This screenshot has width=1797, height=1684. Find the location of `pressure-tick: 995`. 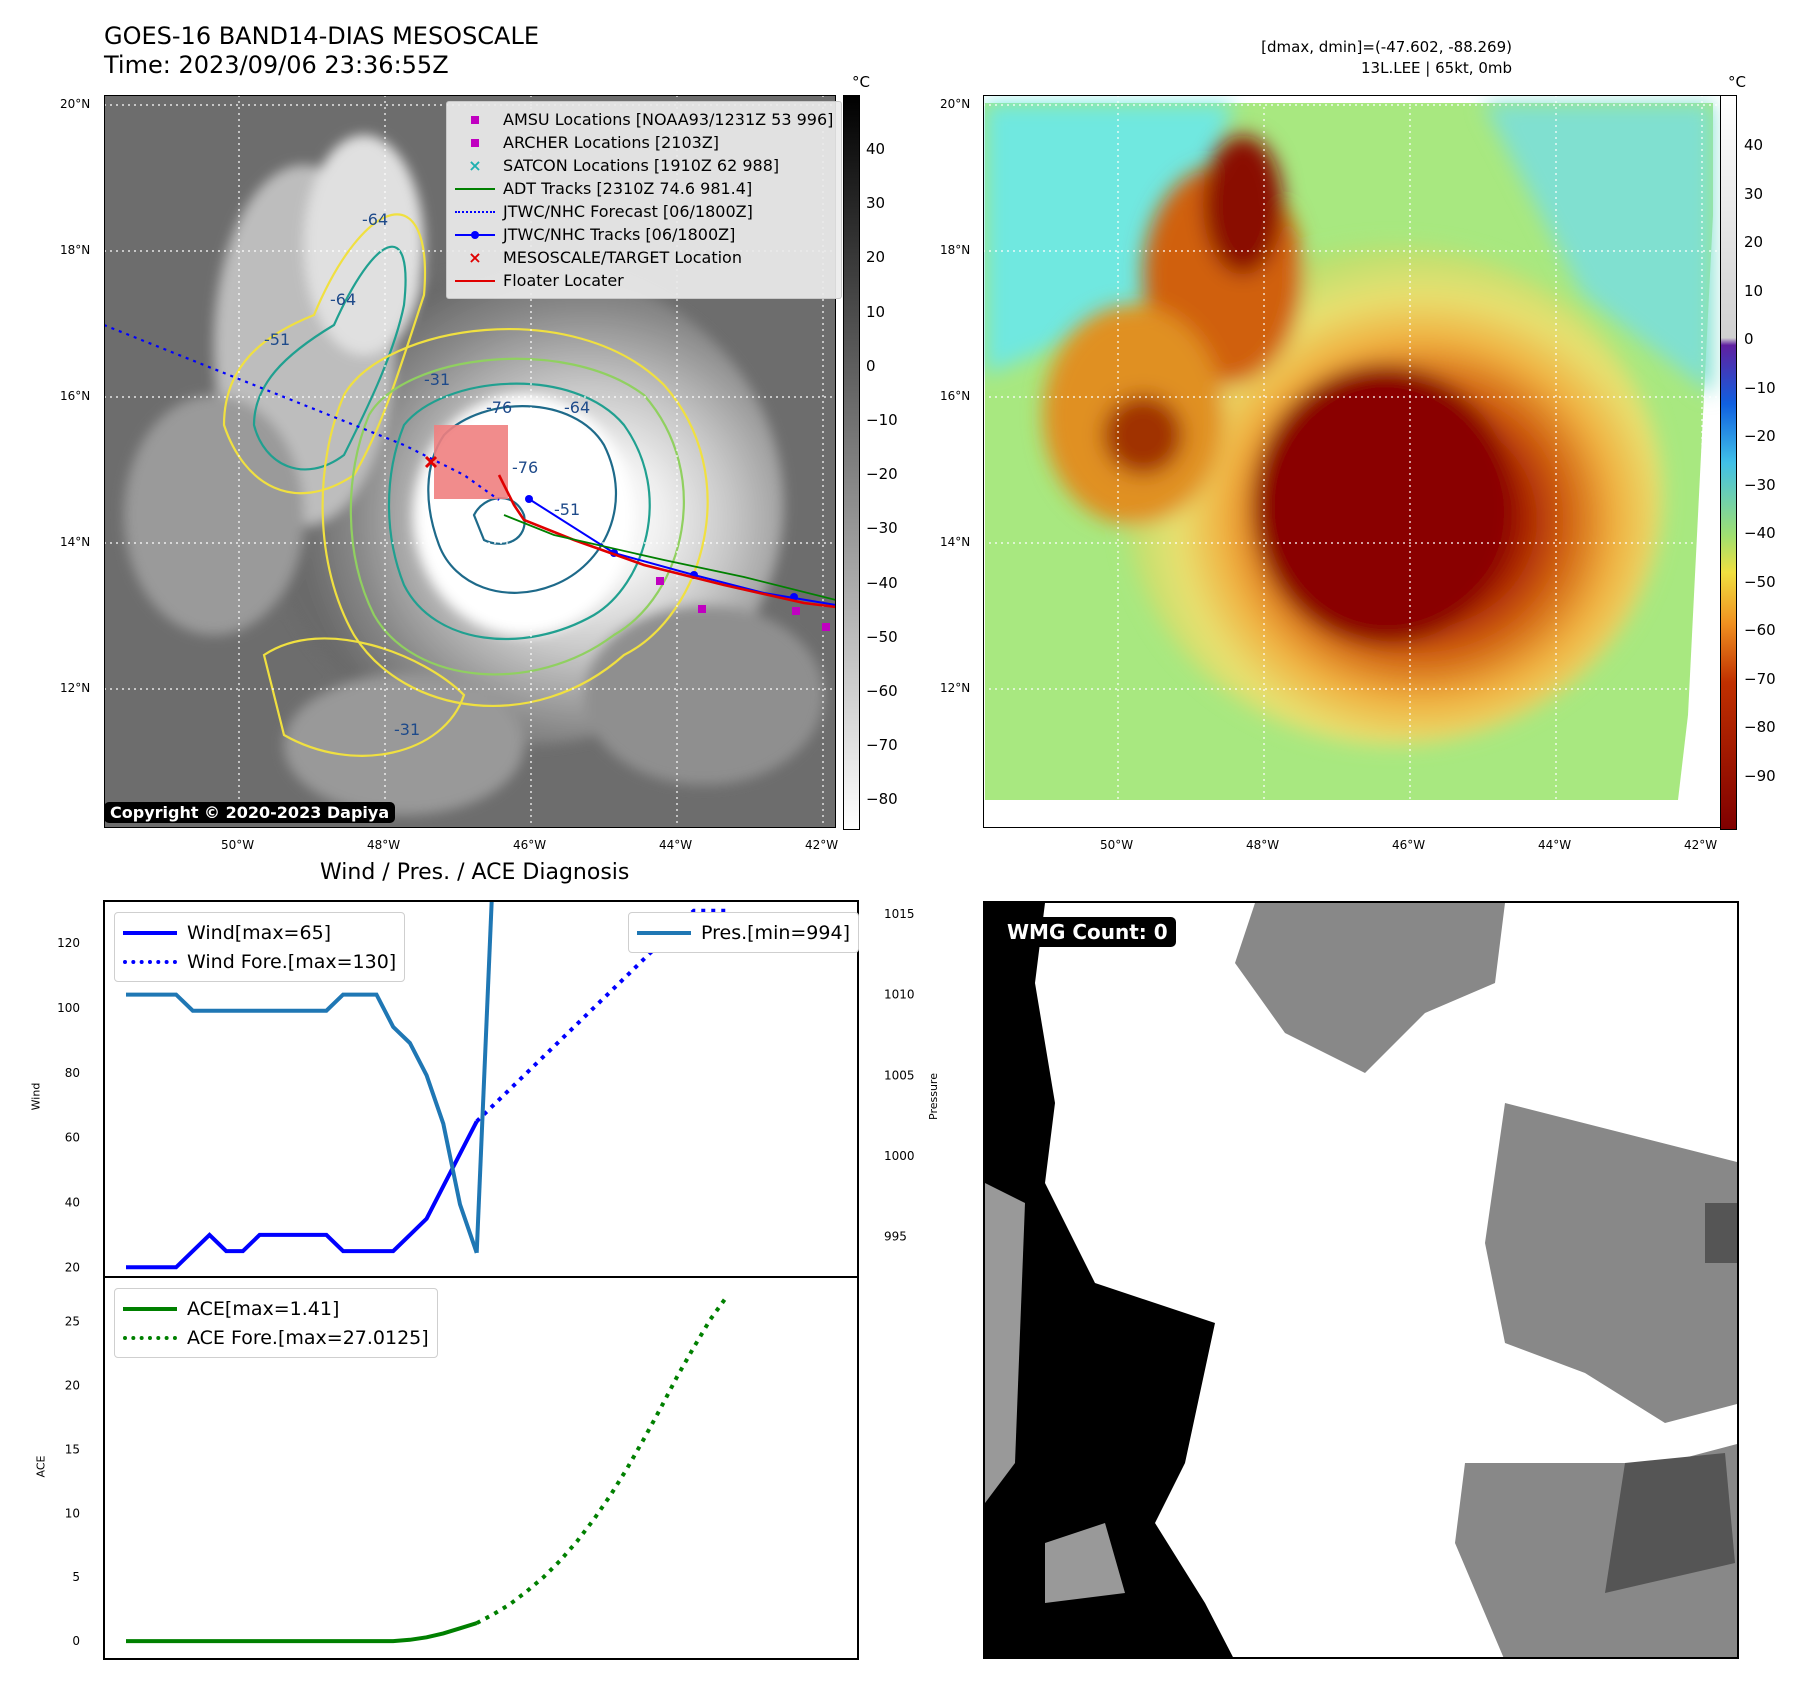

pressure-tick: 995 is located at coordinates (895, 1237).